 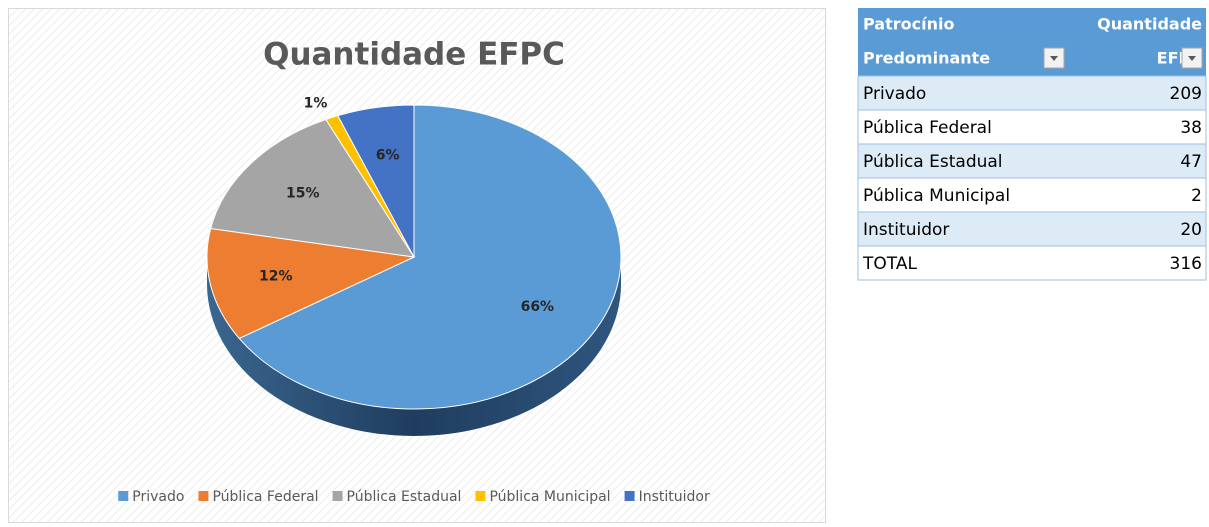 I want to click on table-cell: Privado, so click(x=894, y=94).